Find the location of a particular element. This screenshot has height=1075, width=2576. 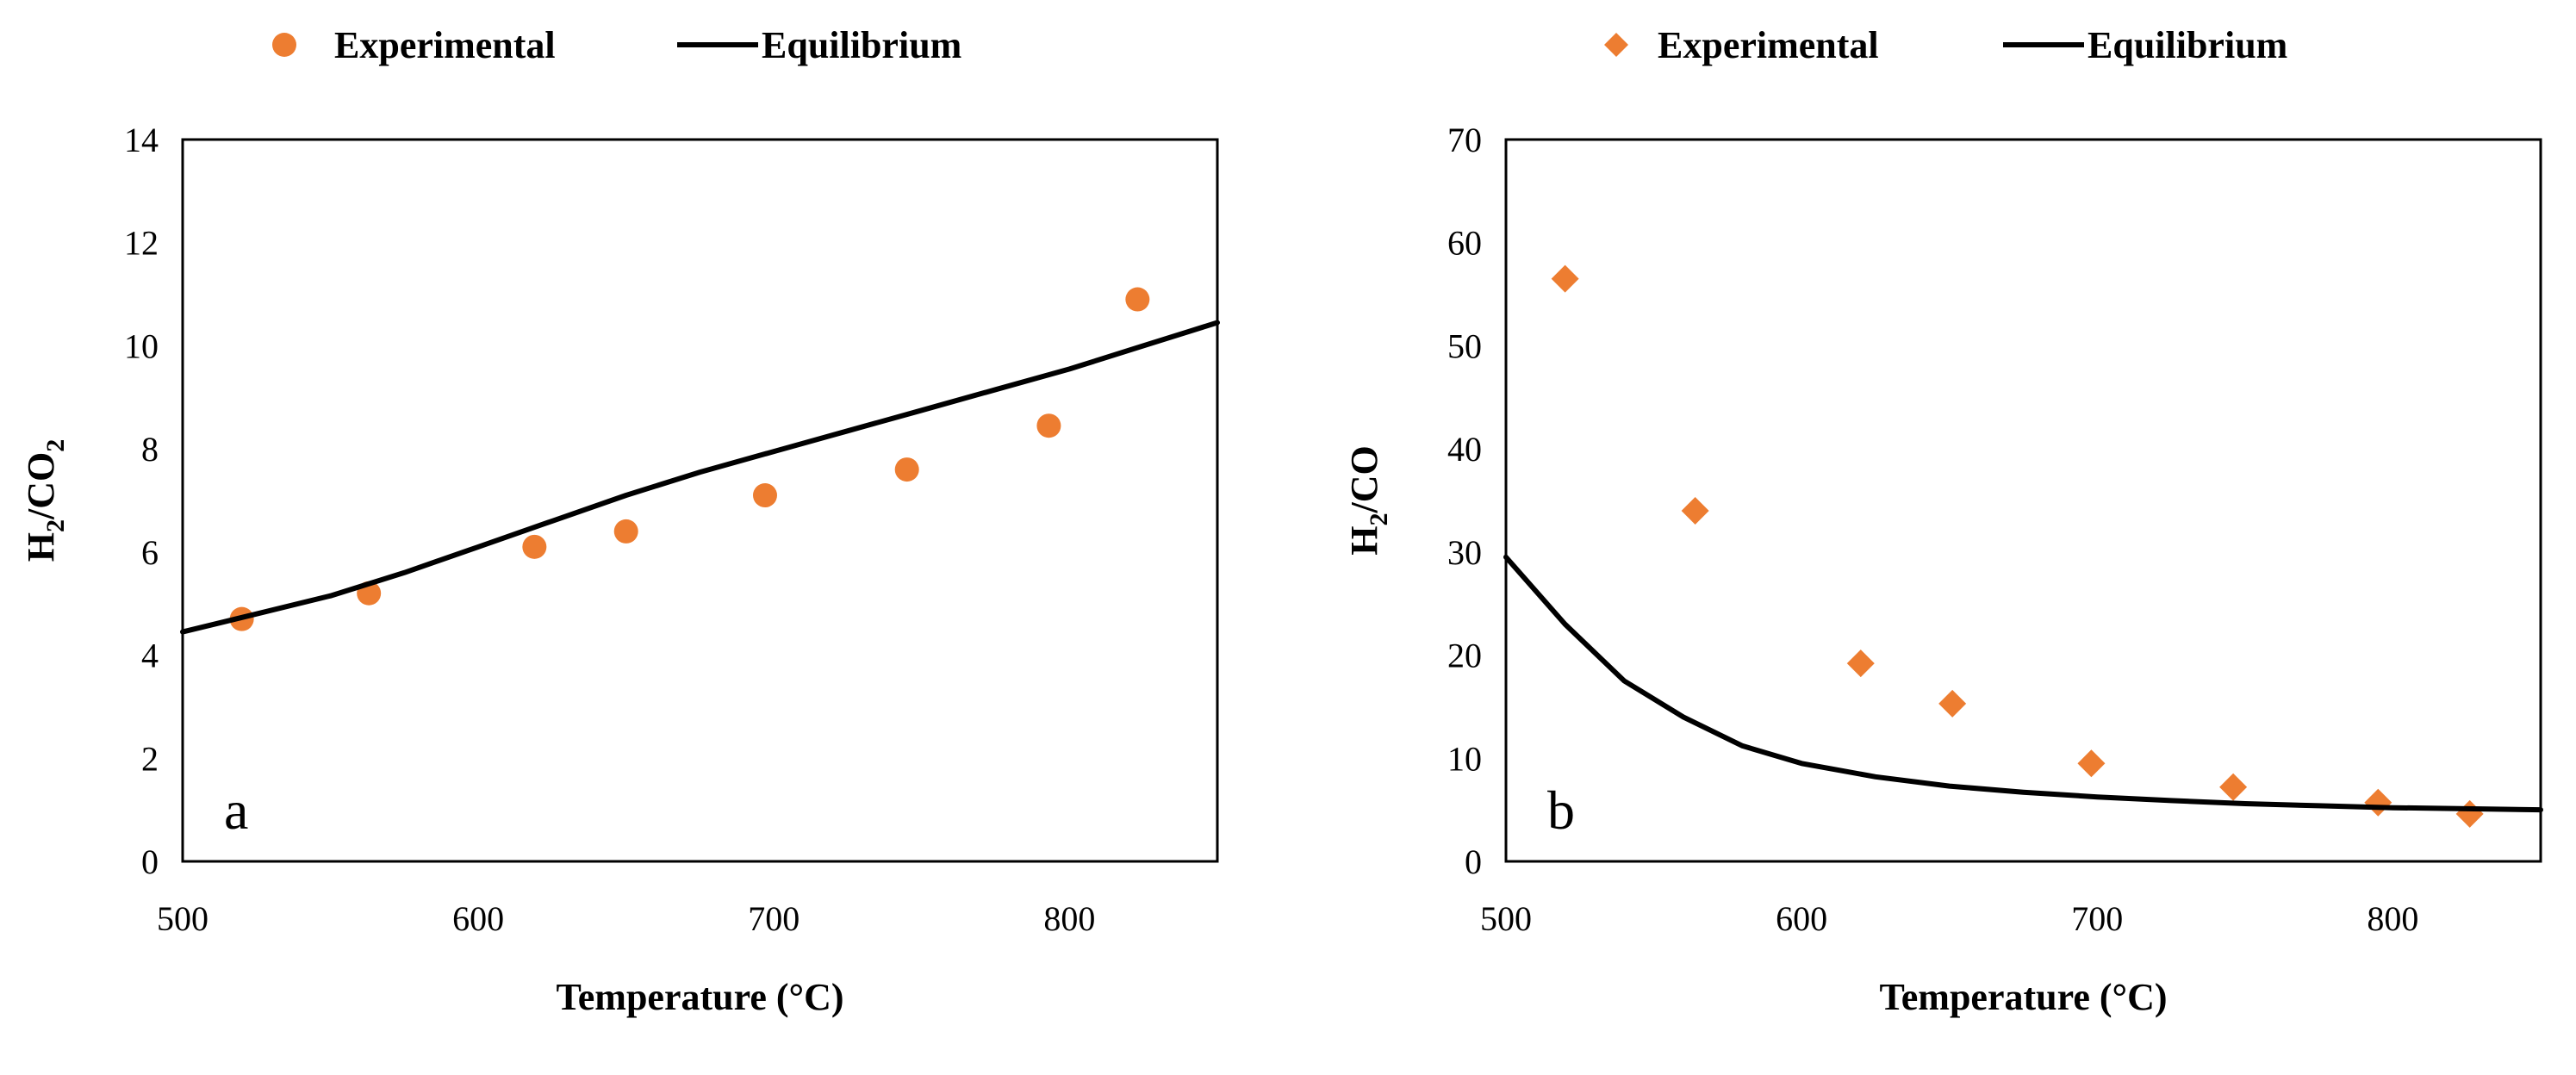

y-tick-label: 30 is located at coordinates (1465, 552).